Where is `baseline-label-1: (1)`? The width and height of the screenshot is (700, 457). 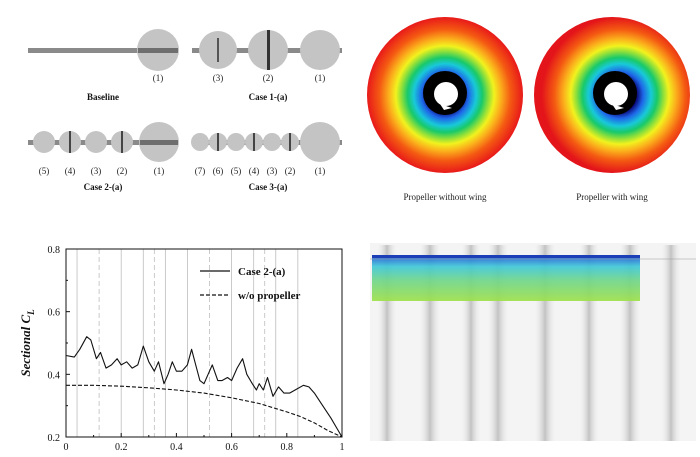
baseline-label-1: (1) is located at coordinates (158, 78).